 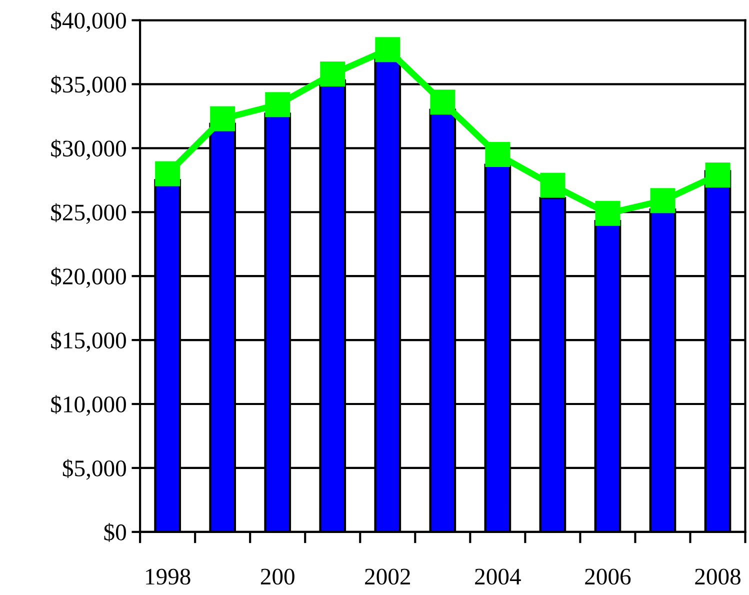 What do you see at coordinates (94, 469) in the screenshot?
I see `y-tick-label: $5,000` at bounding box center [94, 469].